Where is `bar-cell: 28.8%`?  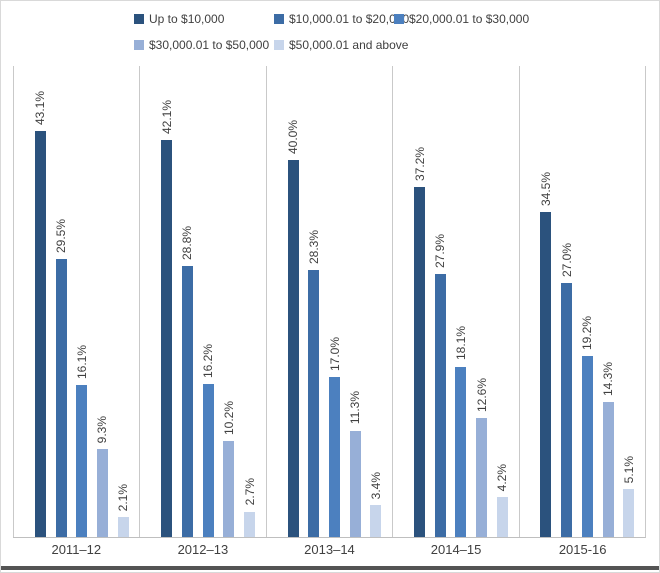
bar-cell: 28.8% is located at coordinates (187, 301).